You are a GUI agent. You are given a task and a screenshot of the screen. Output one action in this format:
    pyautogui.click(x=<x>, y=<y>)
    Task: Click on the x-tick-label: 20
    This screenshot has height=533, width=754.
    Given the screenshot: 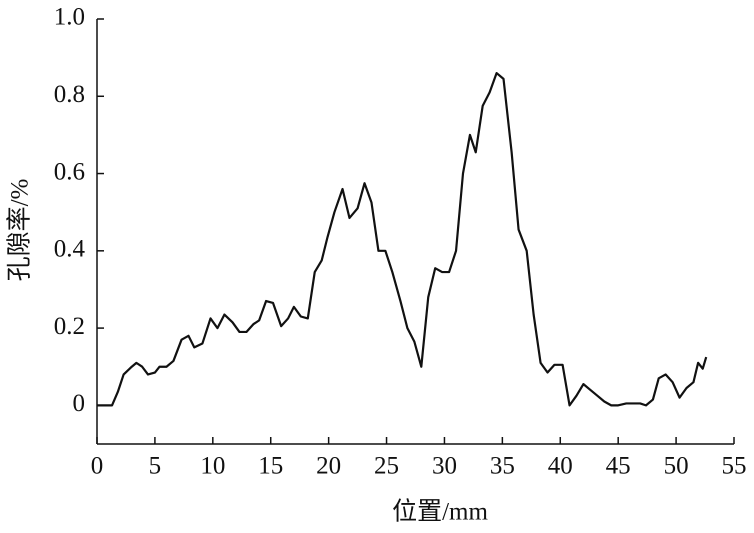 What is the action you would take?
    pyautogui.click(x=328, y=466)
    